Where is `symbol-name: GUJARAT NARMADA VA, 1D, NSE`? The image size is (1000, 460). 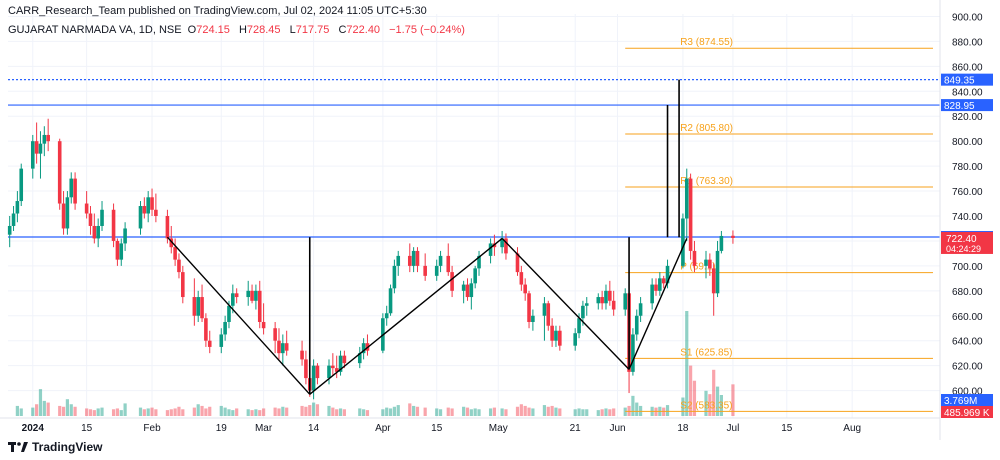
symbol-name: GUJARAT NARMADA VA, 1D, NSE is located at coordinates (95, 30).